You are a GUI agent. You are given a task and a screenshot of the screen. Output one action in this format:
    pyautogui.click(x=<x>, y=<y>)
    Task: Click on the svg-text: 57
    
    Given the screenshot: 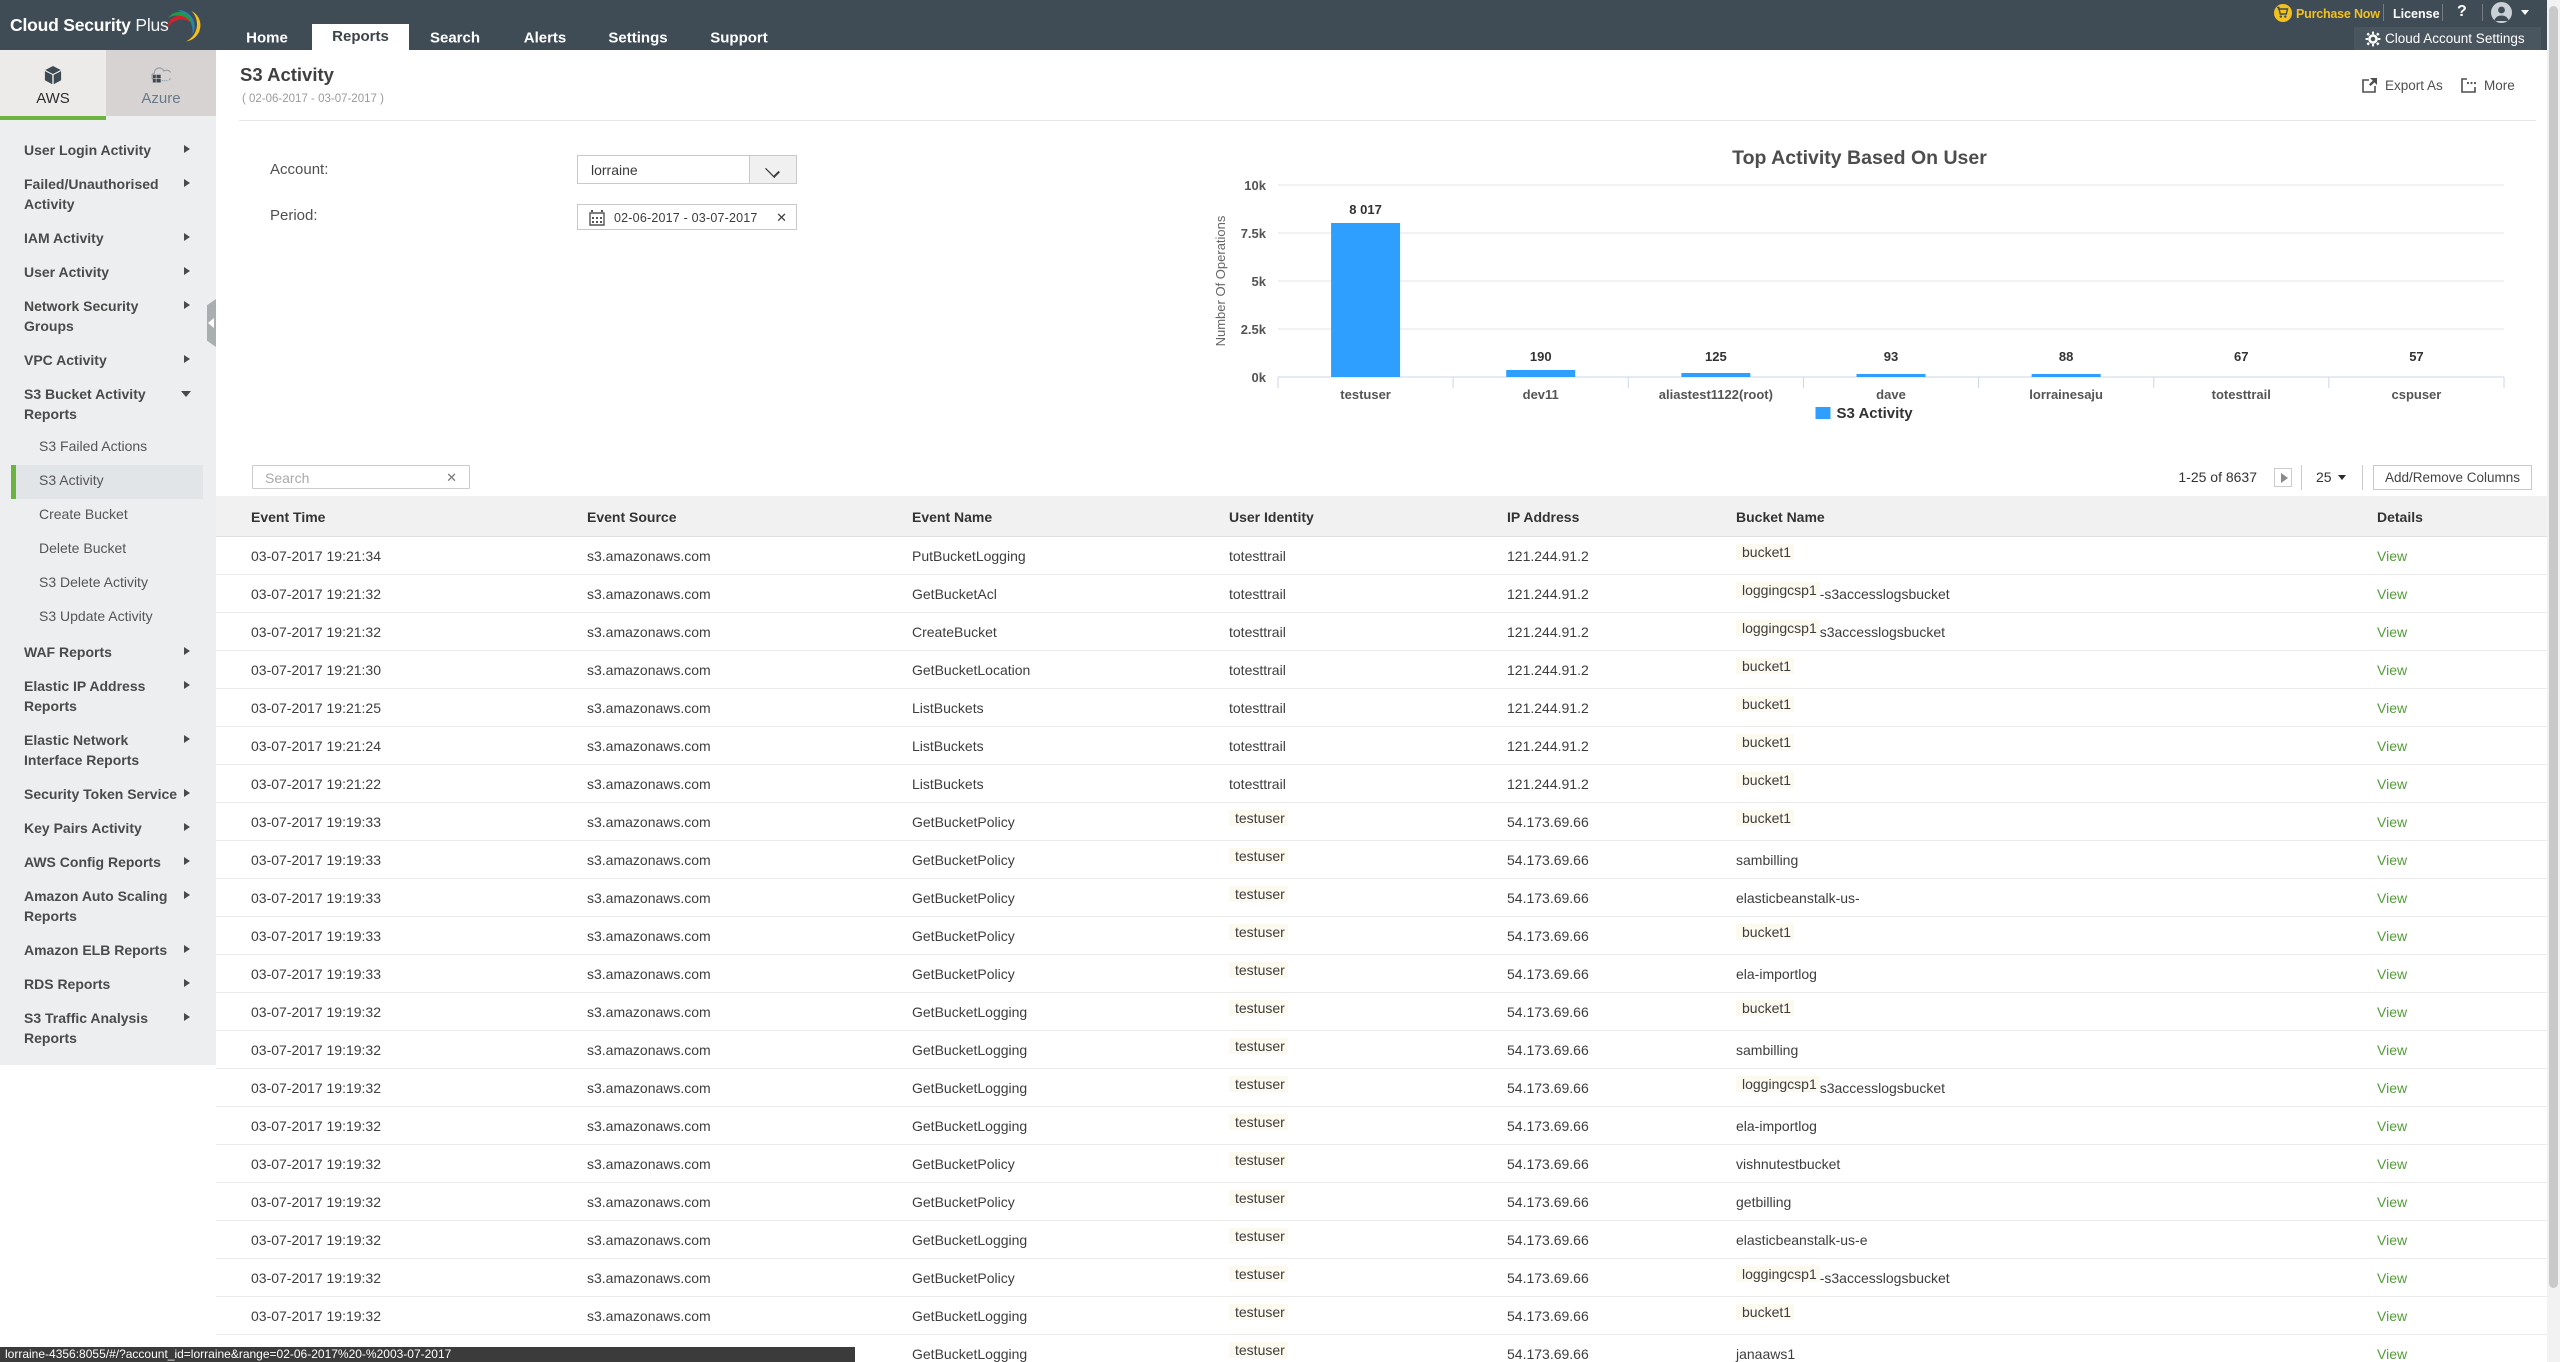 What is the action you would take?
    pyautogui.click(x=2416, y=356)
    